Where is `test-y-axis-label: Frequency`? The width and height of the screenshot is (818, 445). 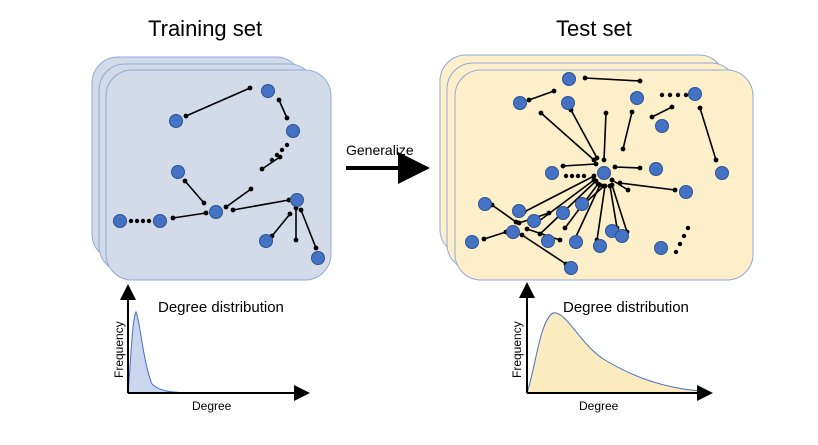
test-y-axis-label: Frequency is located at coordinates (517, 349).